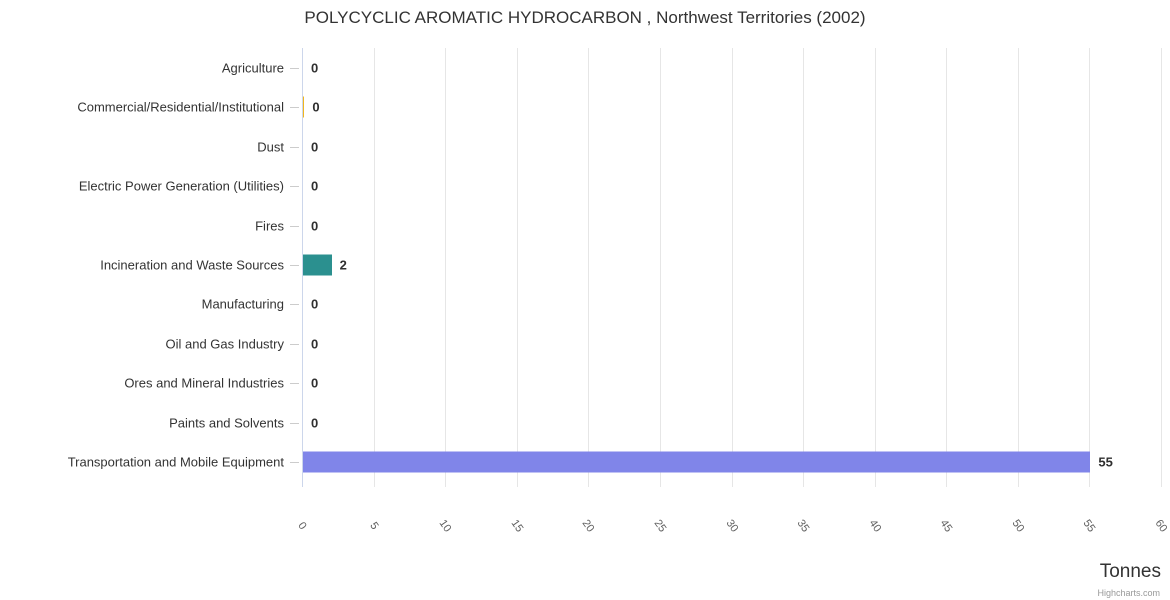 The image size is (1170, 600). What do you see at coordinates (175, 462) in the screenshot?
I see `category-label: Transportation and Mobile Equipment` at bounding box center [175, 462].